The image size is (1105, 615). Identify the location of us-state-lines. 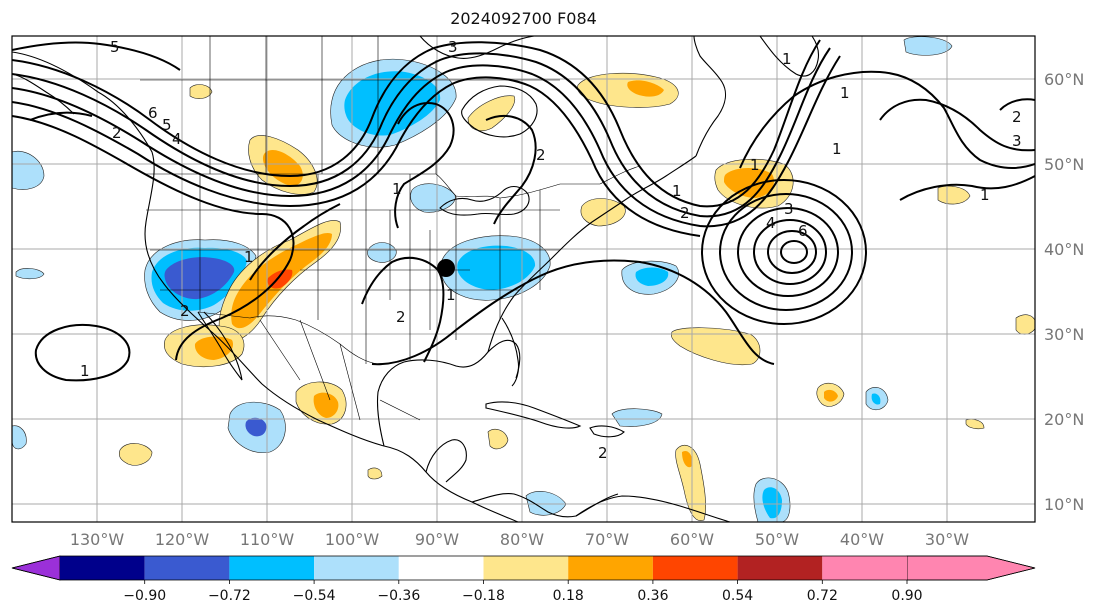
(353, 269).